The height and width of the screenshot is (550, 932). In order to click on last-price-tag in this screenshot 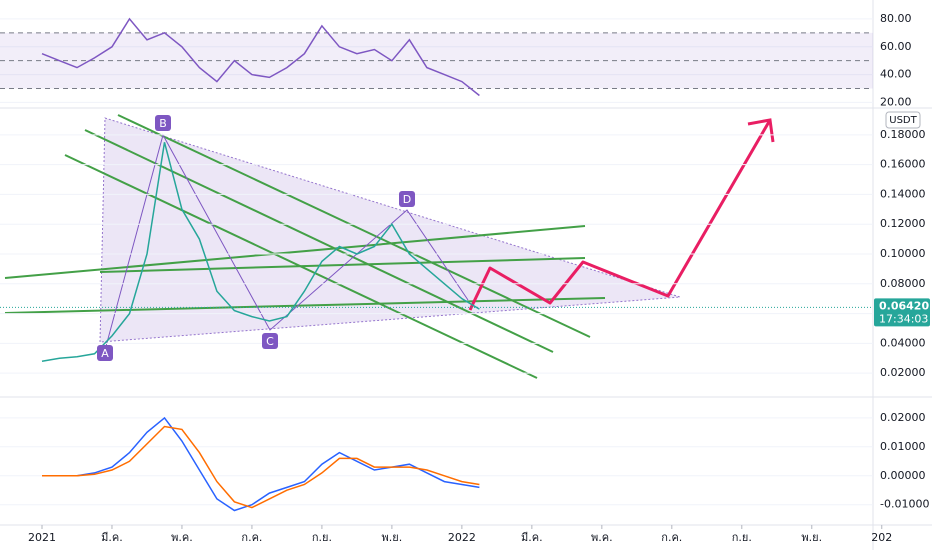, I will do `click(902, 312)`.